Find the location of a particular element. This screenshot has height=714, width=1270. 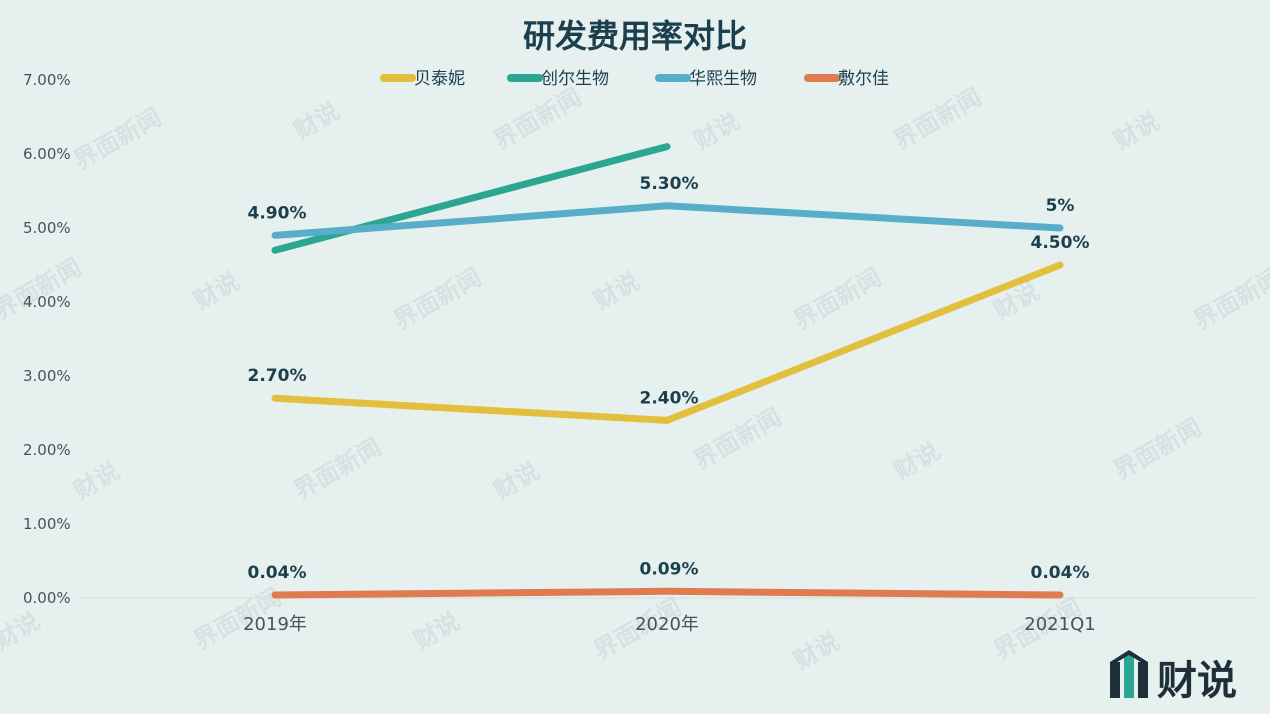

y-tick-label: 4.00% is located at coordinates (47, 302).